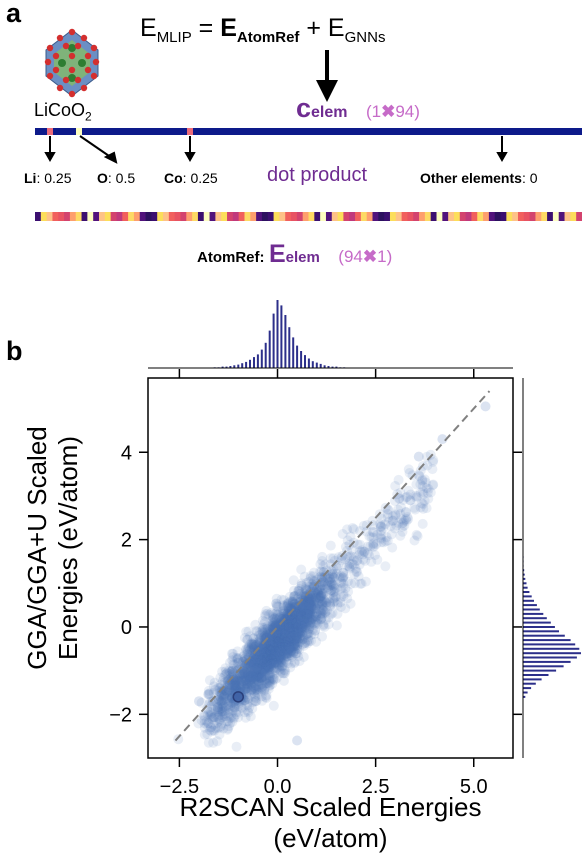  I want to click on dot-product-label: dot product, so click(317, 175).